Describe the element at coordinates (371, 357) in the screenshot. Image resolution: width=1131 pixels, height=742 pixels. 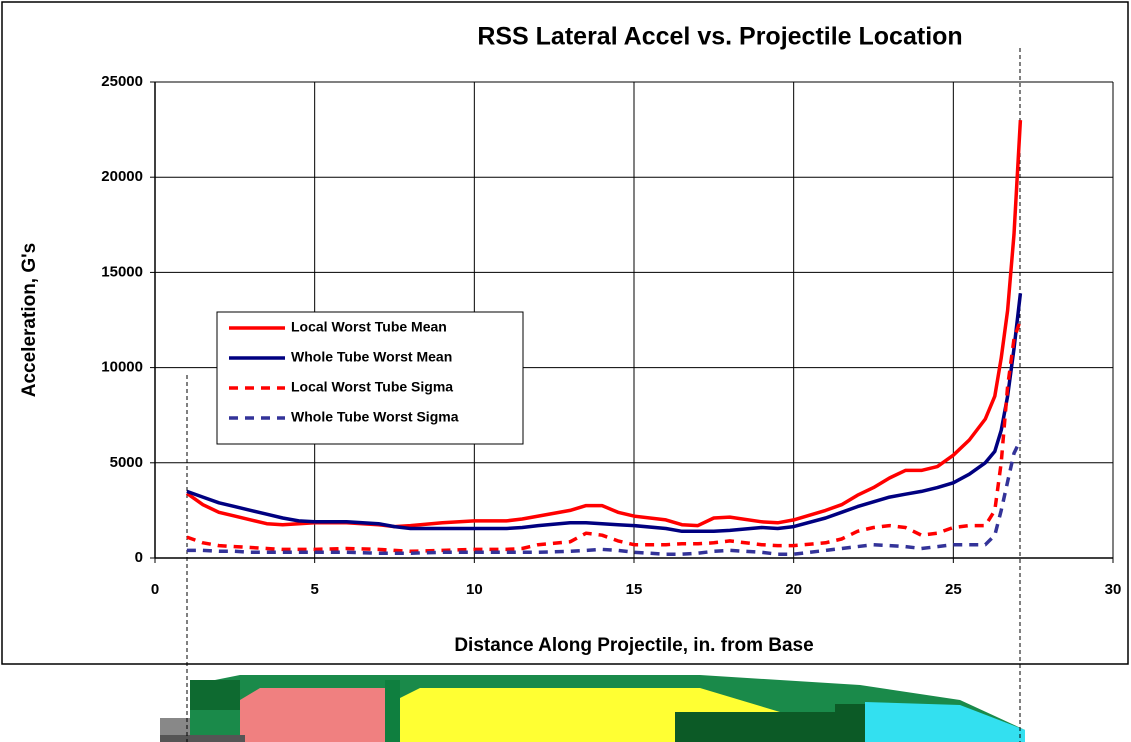
I see `legend-label: Whole Tube Worst Mean` at that location.